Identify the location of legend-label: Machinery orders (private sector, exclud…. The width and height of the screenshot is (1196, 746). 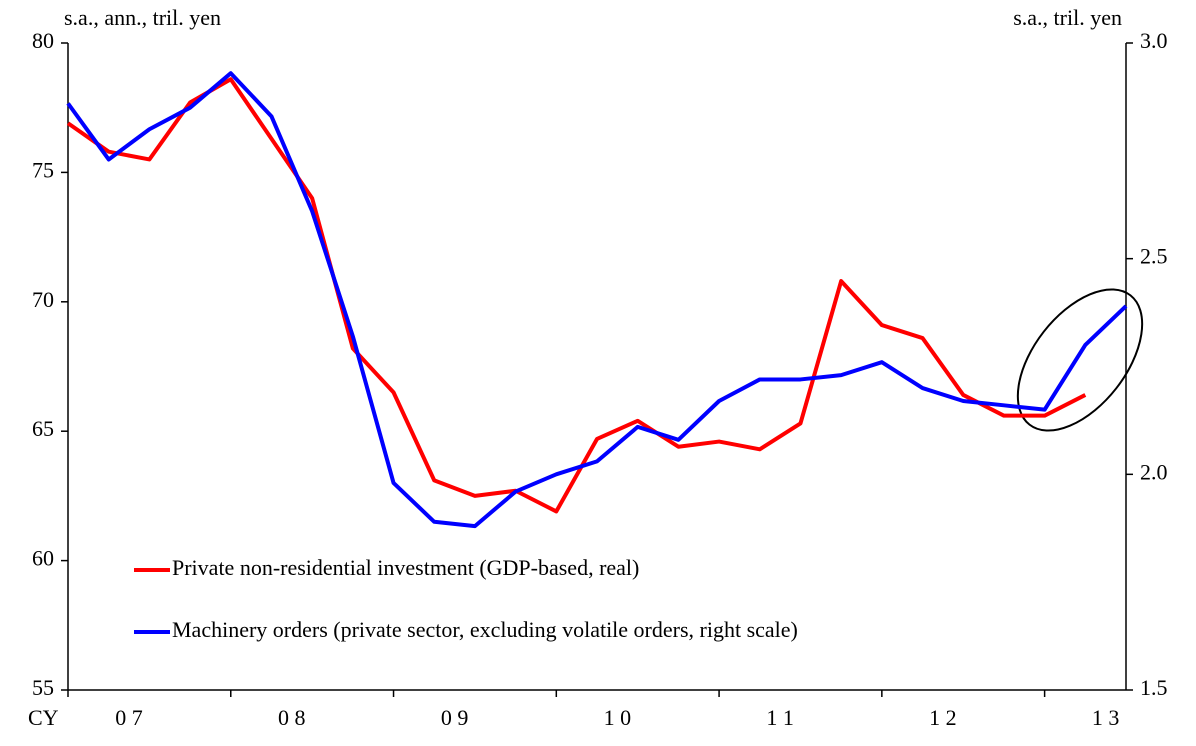
(485, 629).